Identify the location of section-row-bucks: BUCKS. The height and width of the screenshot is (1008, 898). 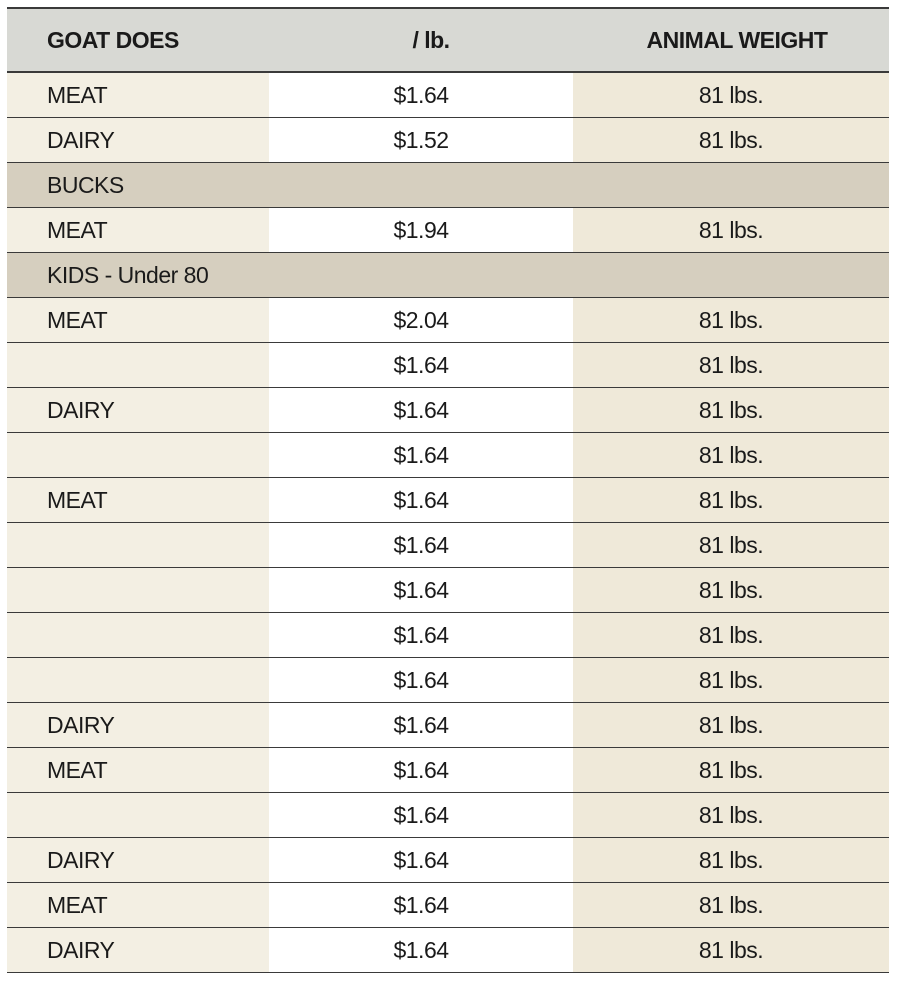
(448, 185).